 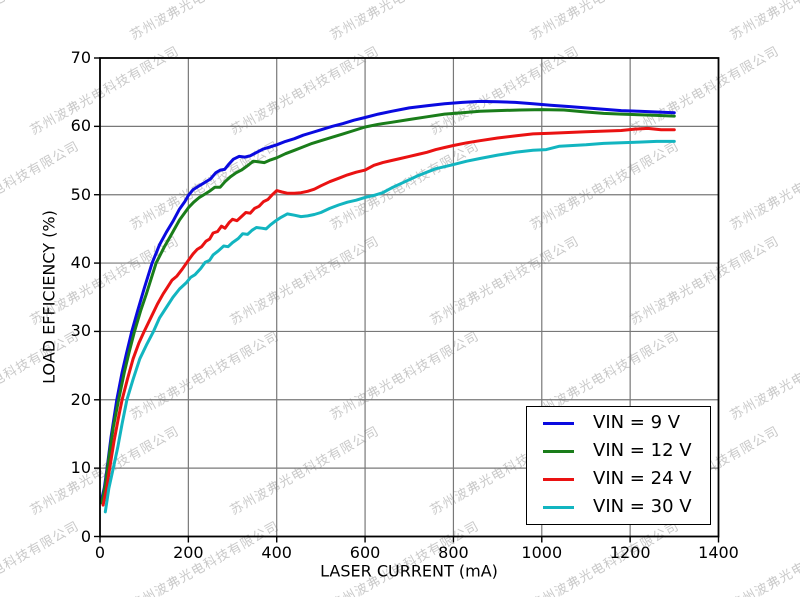 I want to click on x-tick-label: 1200, so click(x=630, y=552).